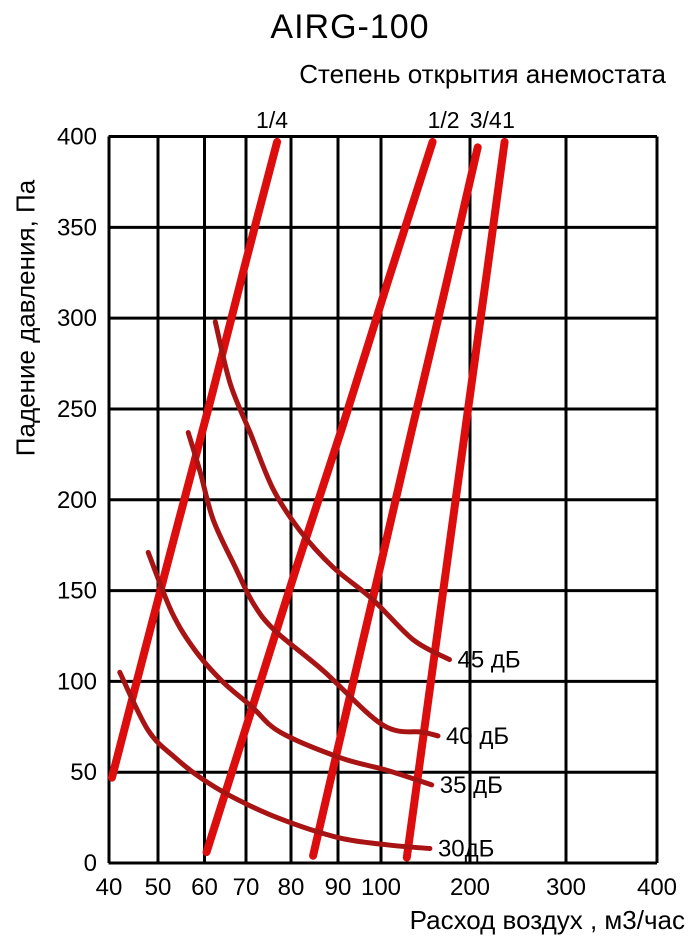 The image size is (700, 950). Describe the element at coordinates (77, 318) in the screenshot. I see `y-tick-label: 300` at that location.